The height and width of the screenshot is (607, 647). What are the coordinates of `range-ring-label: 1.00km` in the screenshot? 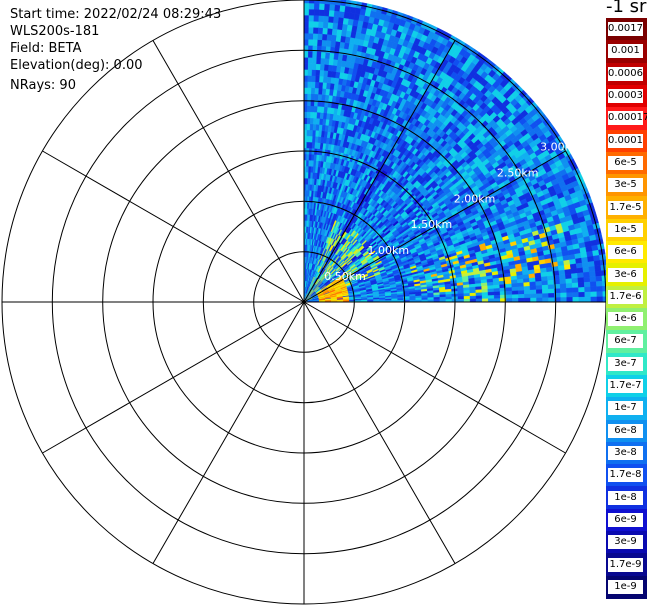 It's located at (389, 250).